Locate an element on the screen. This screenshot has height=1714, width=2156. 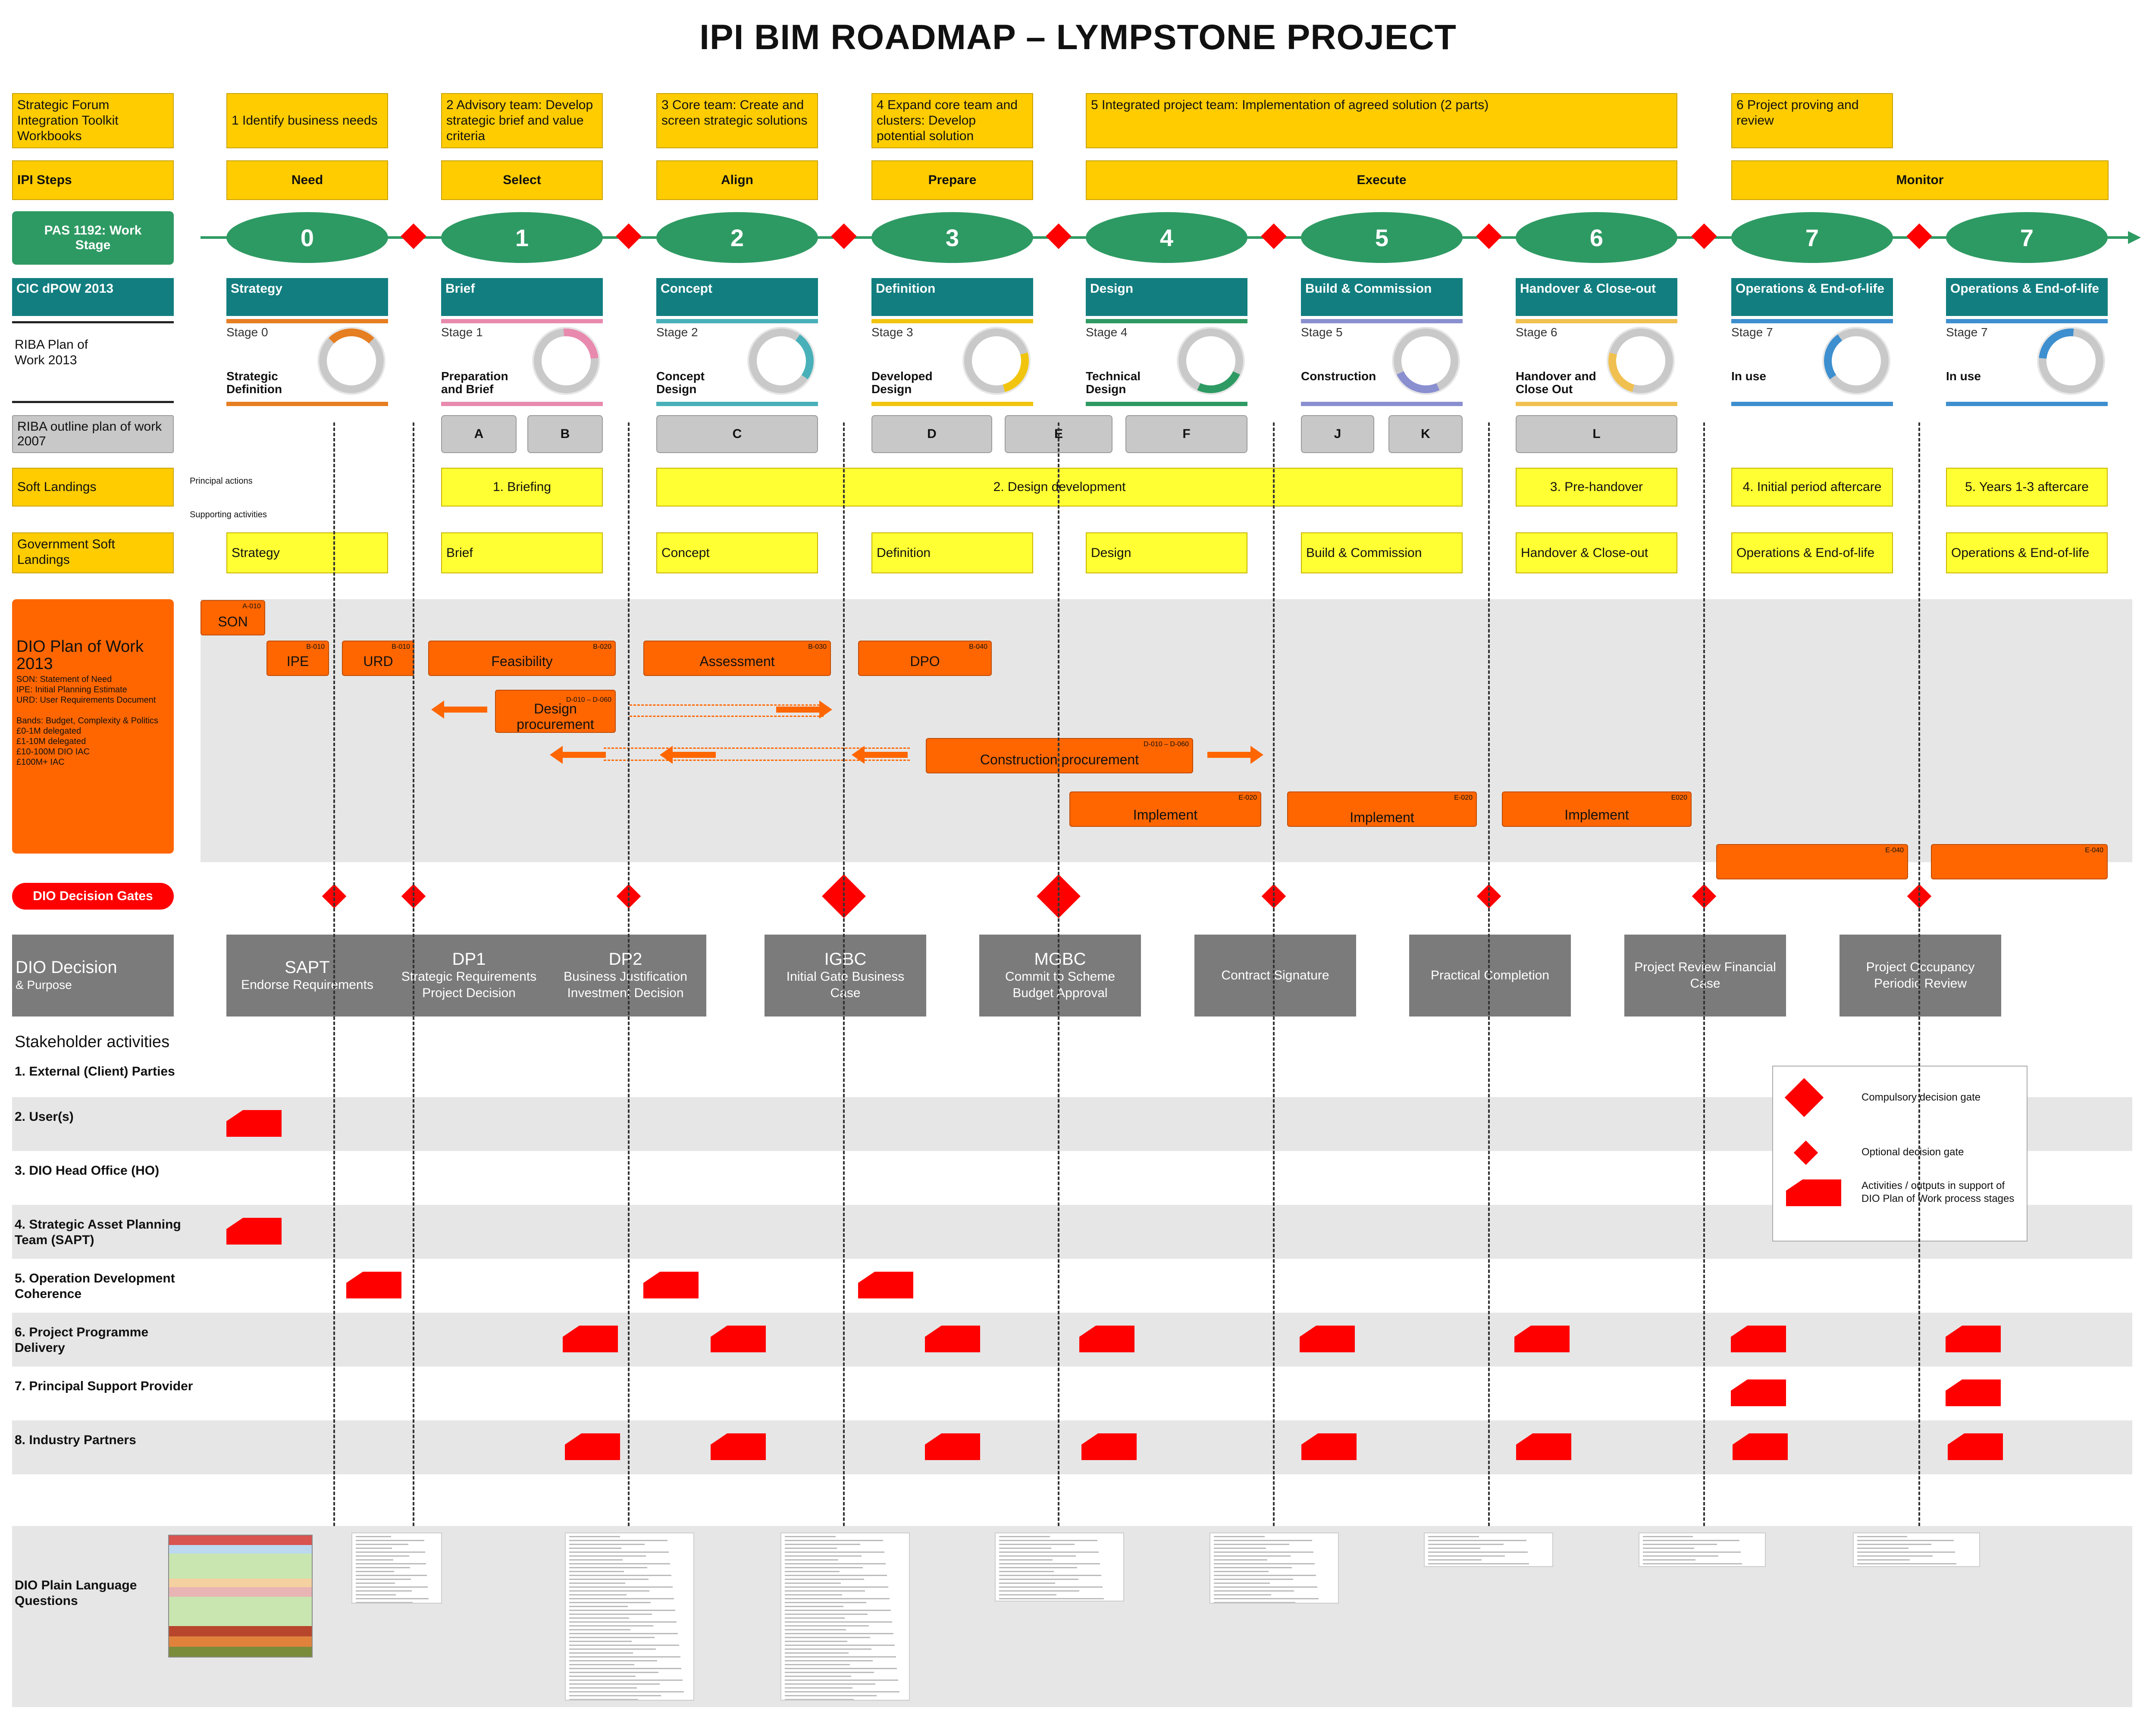
riba-2007-d: D is located at coordinates (931, 434).